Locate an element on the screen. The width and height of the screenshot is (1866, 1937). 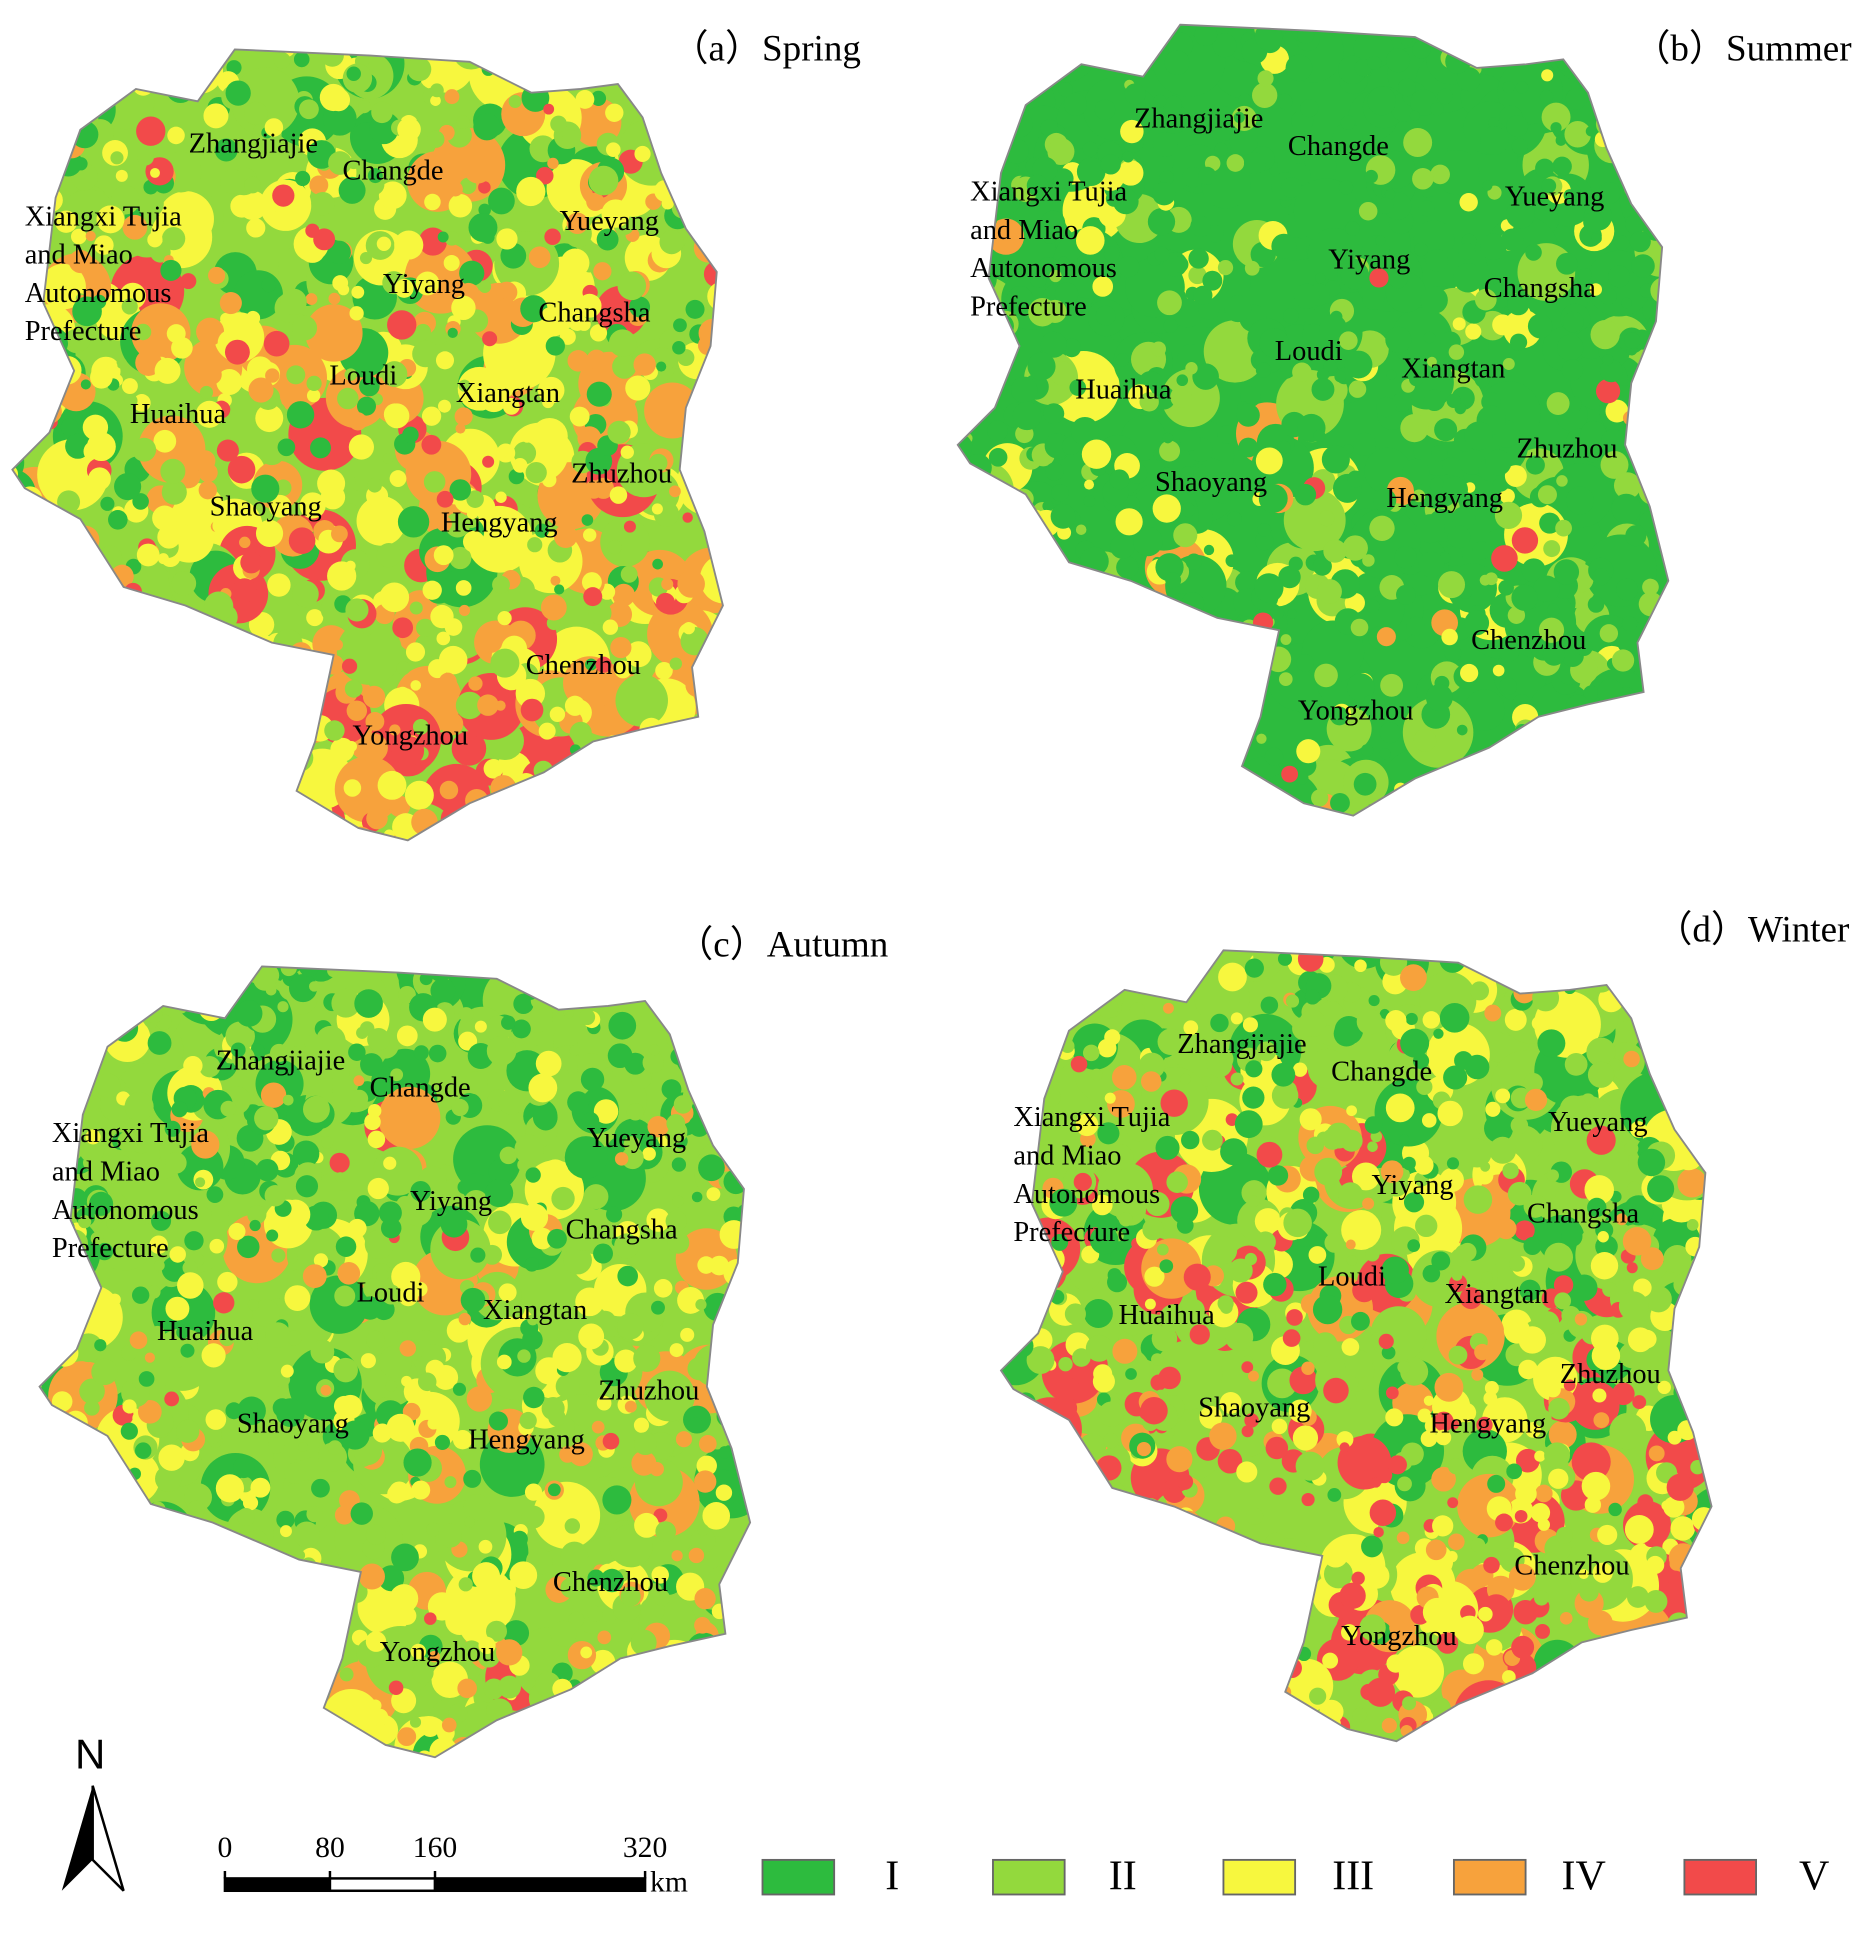
legend-label: III is located at coordinates (1353, 1876).